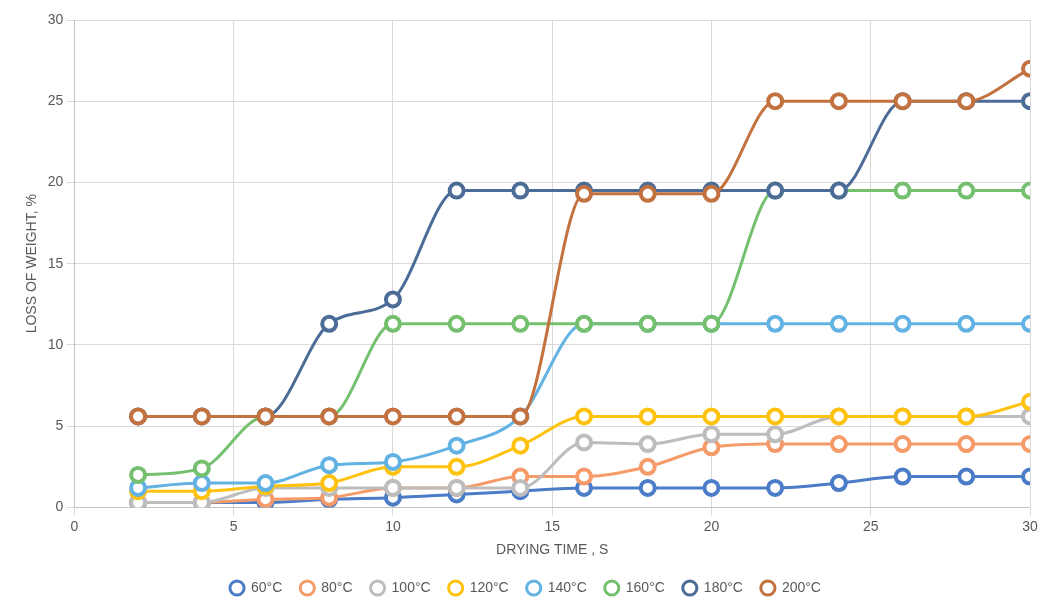  I want to click on y-tick-label: 25, so click(55, 100).